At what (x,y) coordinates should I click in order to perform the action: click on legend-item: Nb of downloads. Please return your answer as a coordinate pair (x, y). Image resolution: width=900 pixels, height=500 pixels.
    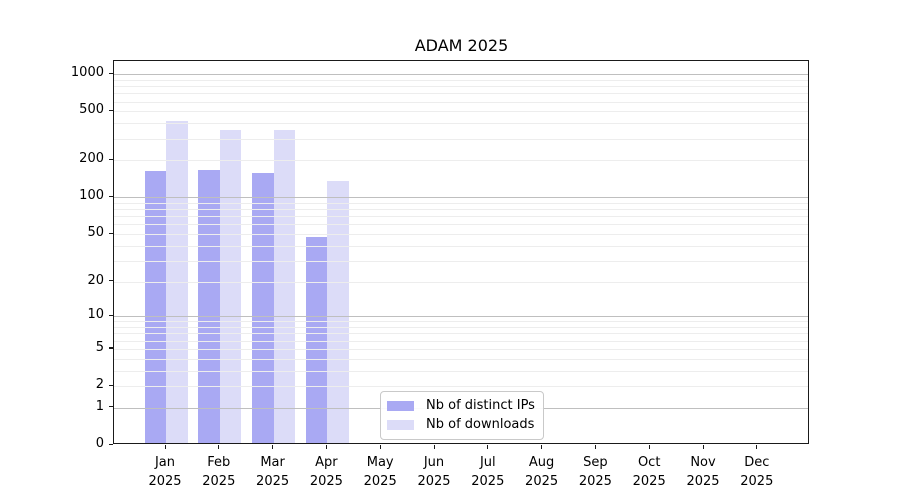
    Looking at the image, I should click on (462, 424).